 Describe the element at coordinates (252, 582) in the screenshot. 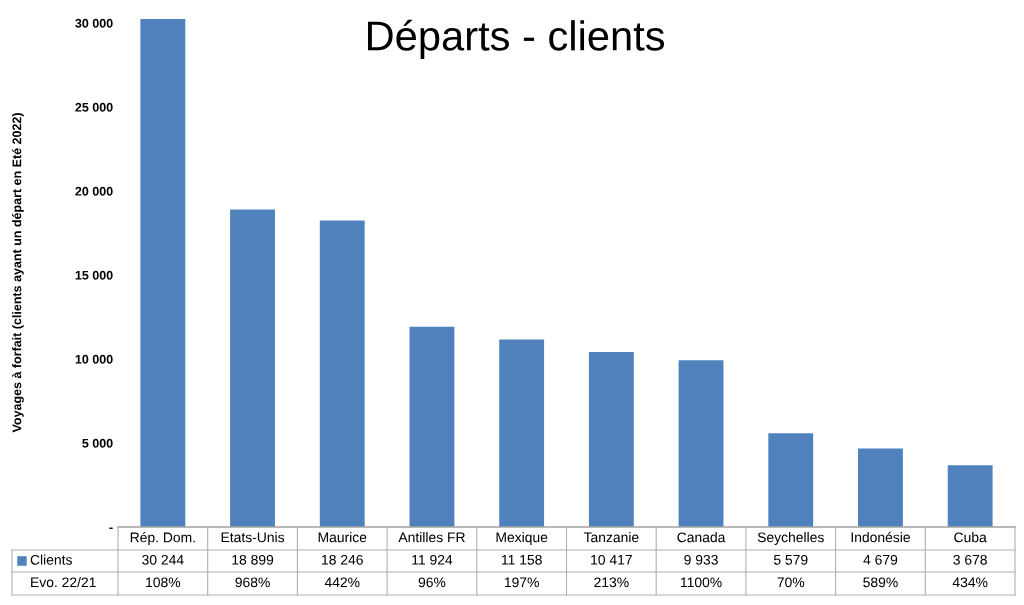

I see `text: 968%` at that location.